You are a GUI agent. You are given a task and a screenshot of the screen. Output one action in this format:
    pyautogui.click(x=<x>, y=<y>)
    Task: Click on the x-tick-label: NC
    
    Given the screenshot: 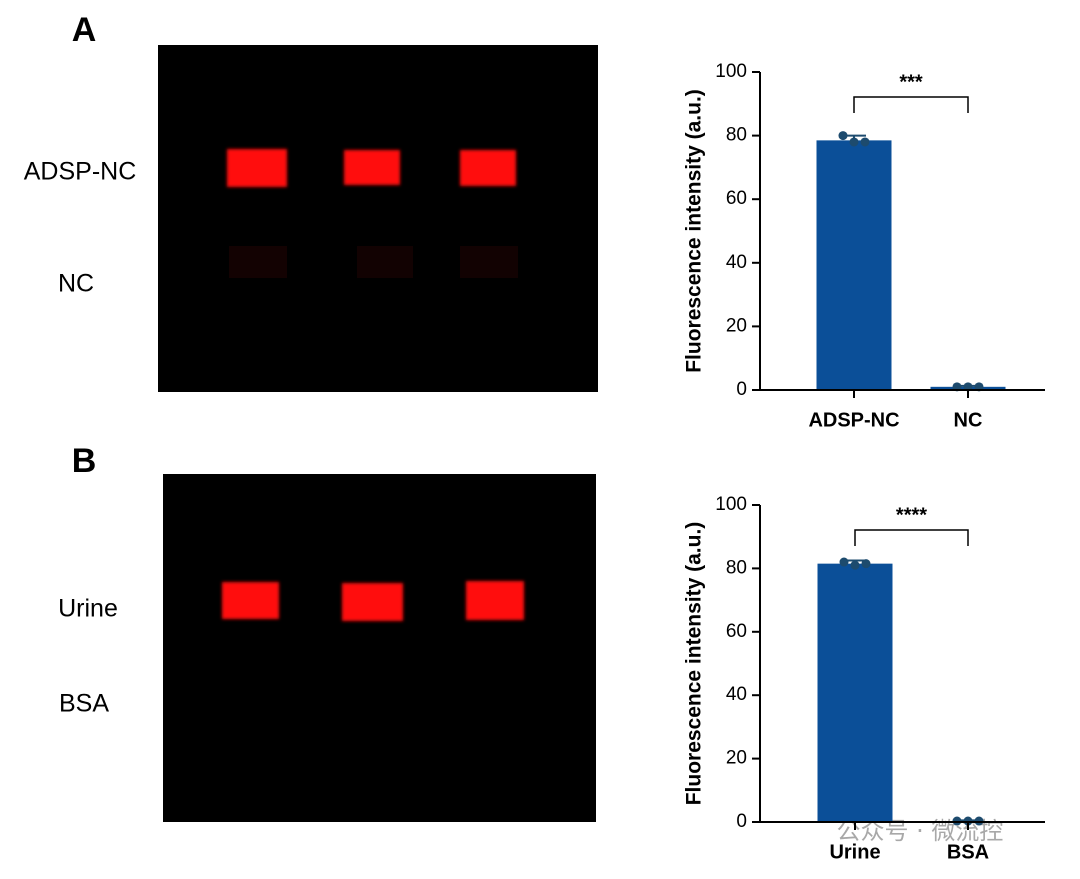 What is the action you would take?
    pyautogui.click(x=968, y=420)
    